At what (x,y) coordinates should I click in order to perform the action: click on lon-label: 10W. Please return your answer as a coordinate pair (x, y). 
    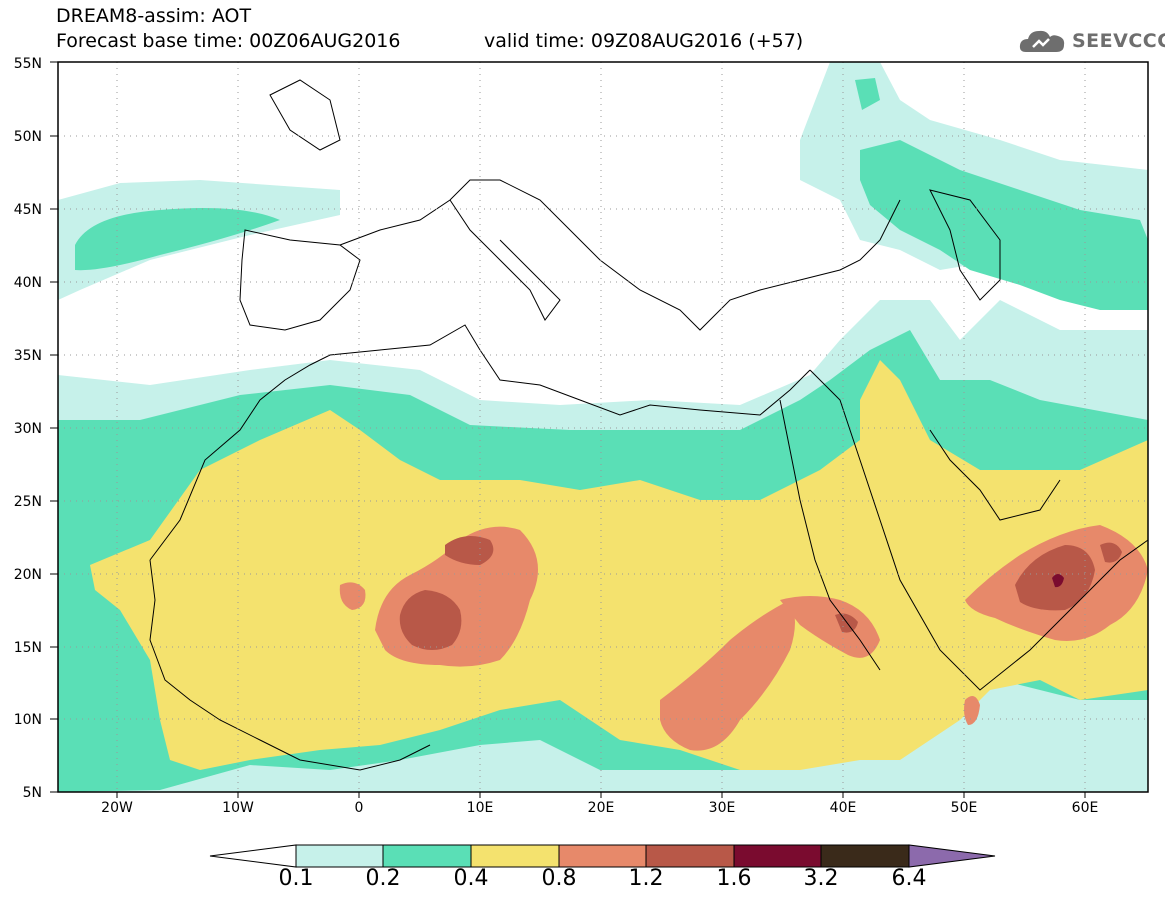
    Looking at the image, I should click on (238, 808).